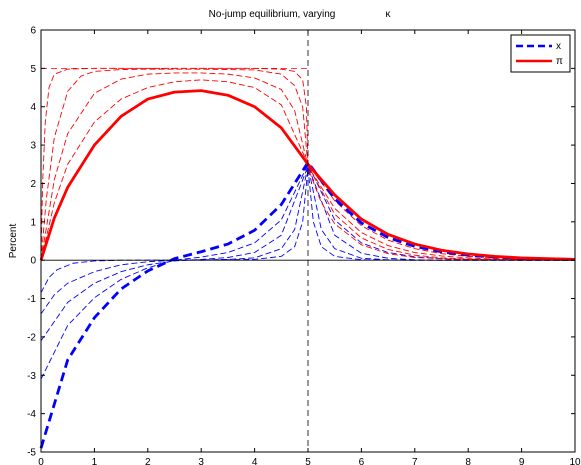 The width and height of the screenshot is (581, 465). What do you see at coordinates (41, 461) in the screenshot?
I see `x-tick-label: 0` at bounding box center [41, 461].